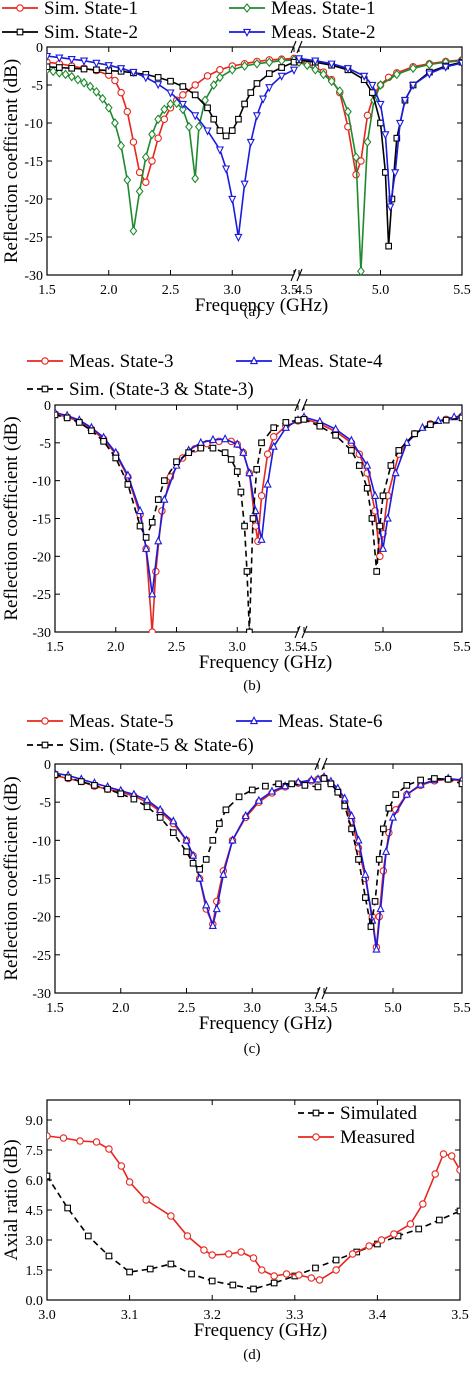 Image resolution: width=474 pixels, height=1379 pixels. I want to click on panel-d-caption: (d), so click(252, 1355).